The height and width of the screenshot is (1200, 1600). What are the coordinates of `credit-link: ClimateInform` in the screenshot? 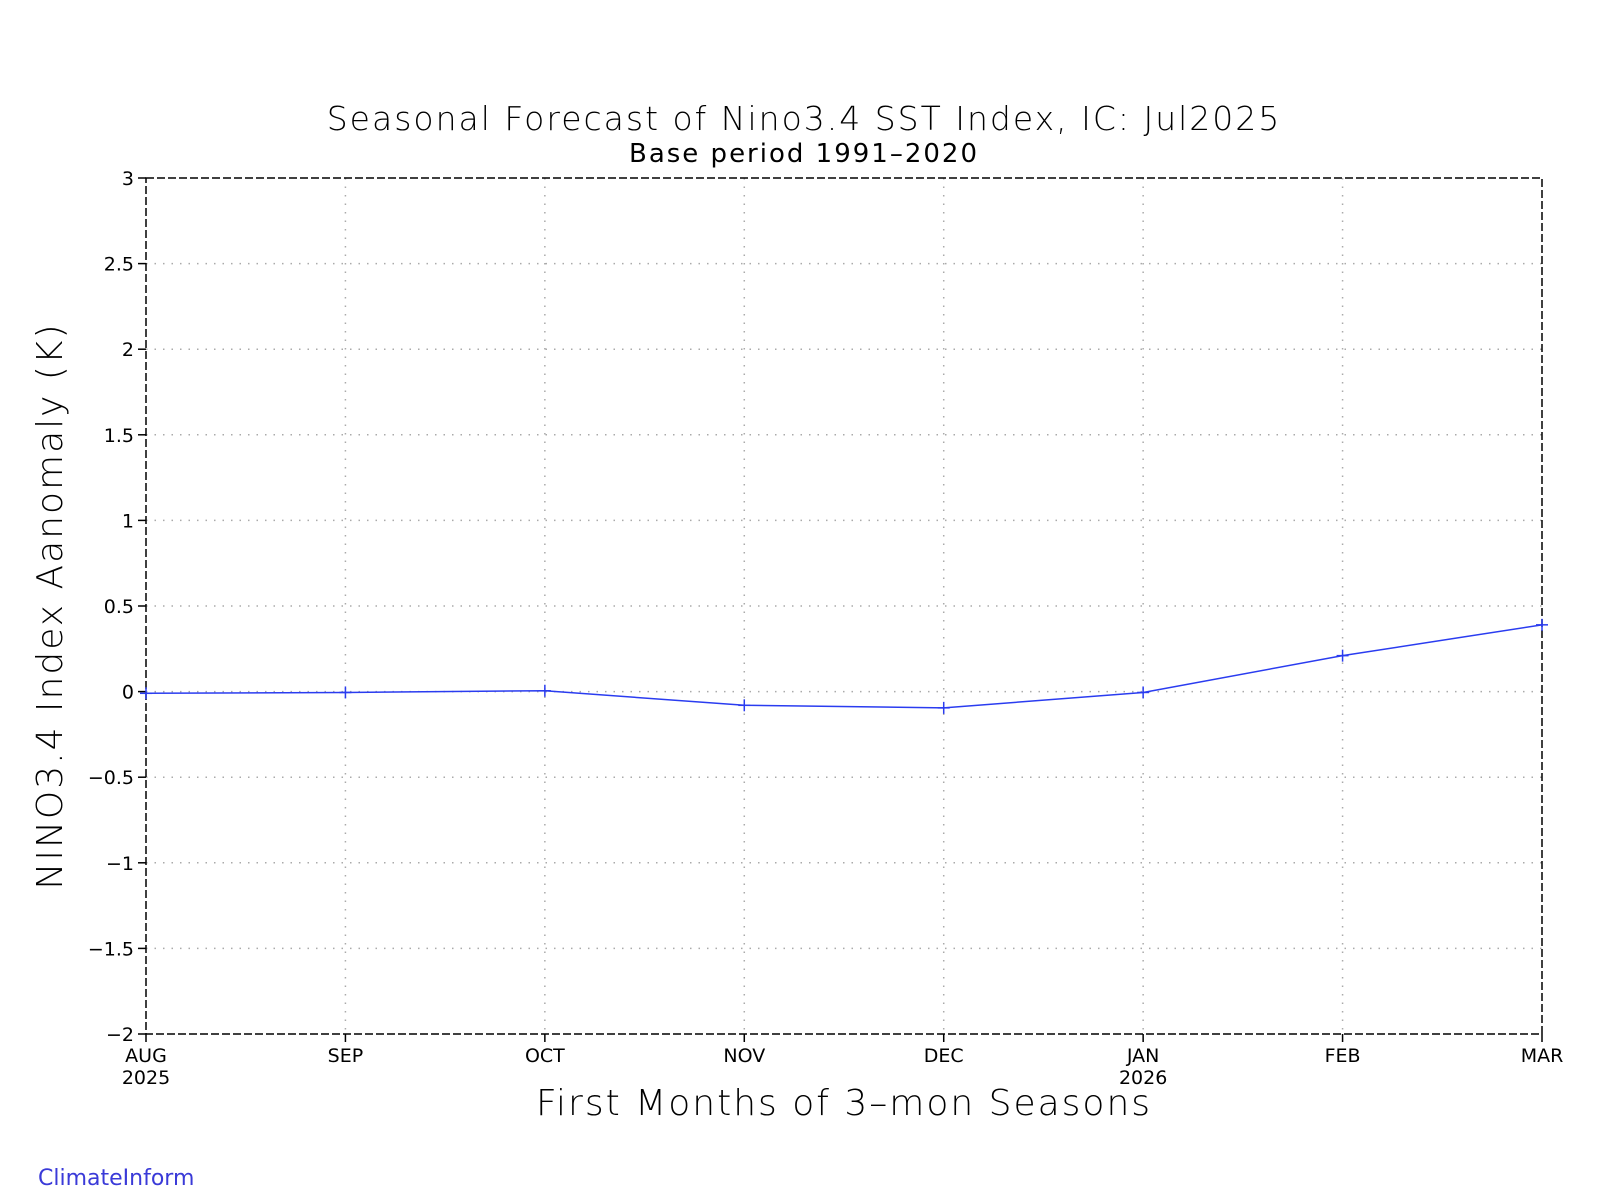 It's located at (116, 1178).